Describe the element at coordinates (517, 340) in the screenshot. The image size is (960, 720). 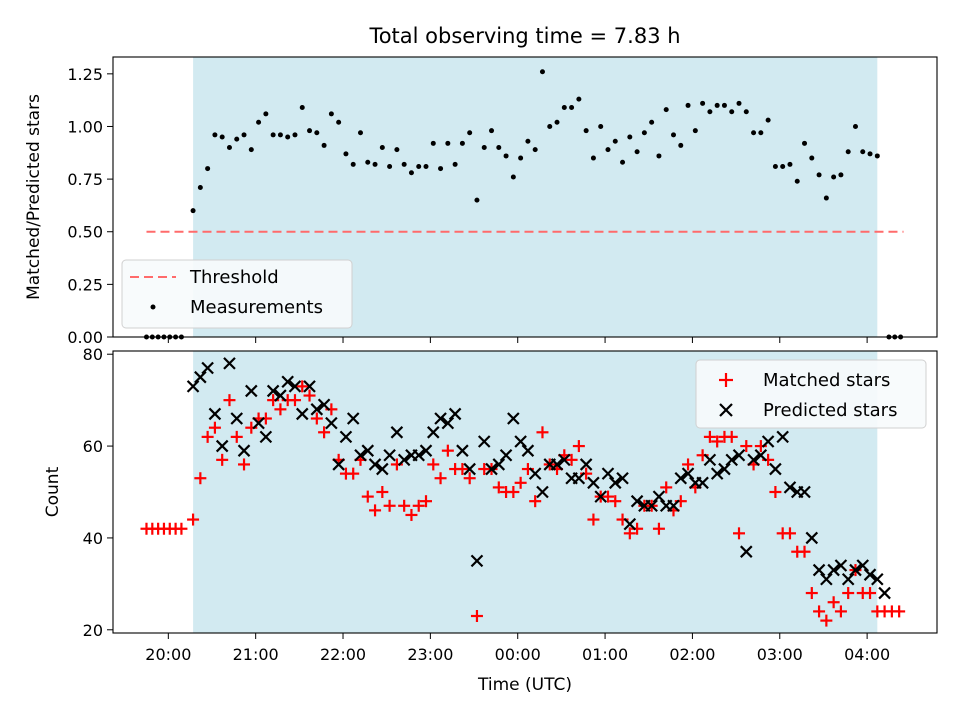
I see `top-x-ticks` at that location.